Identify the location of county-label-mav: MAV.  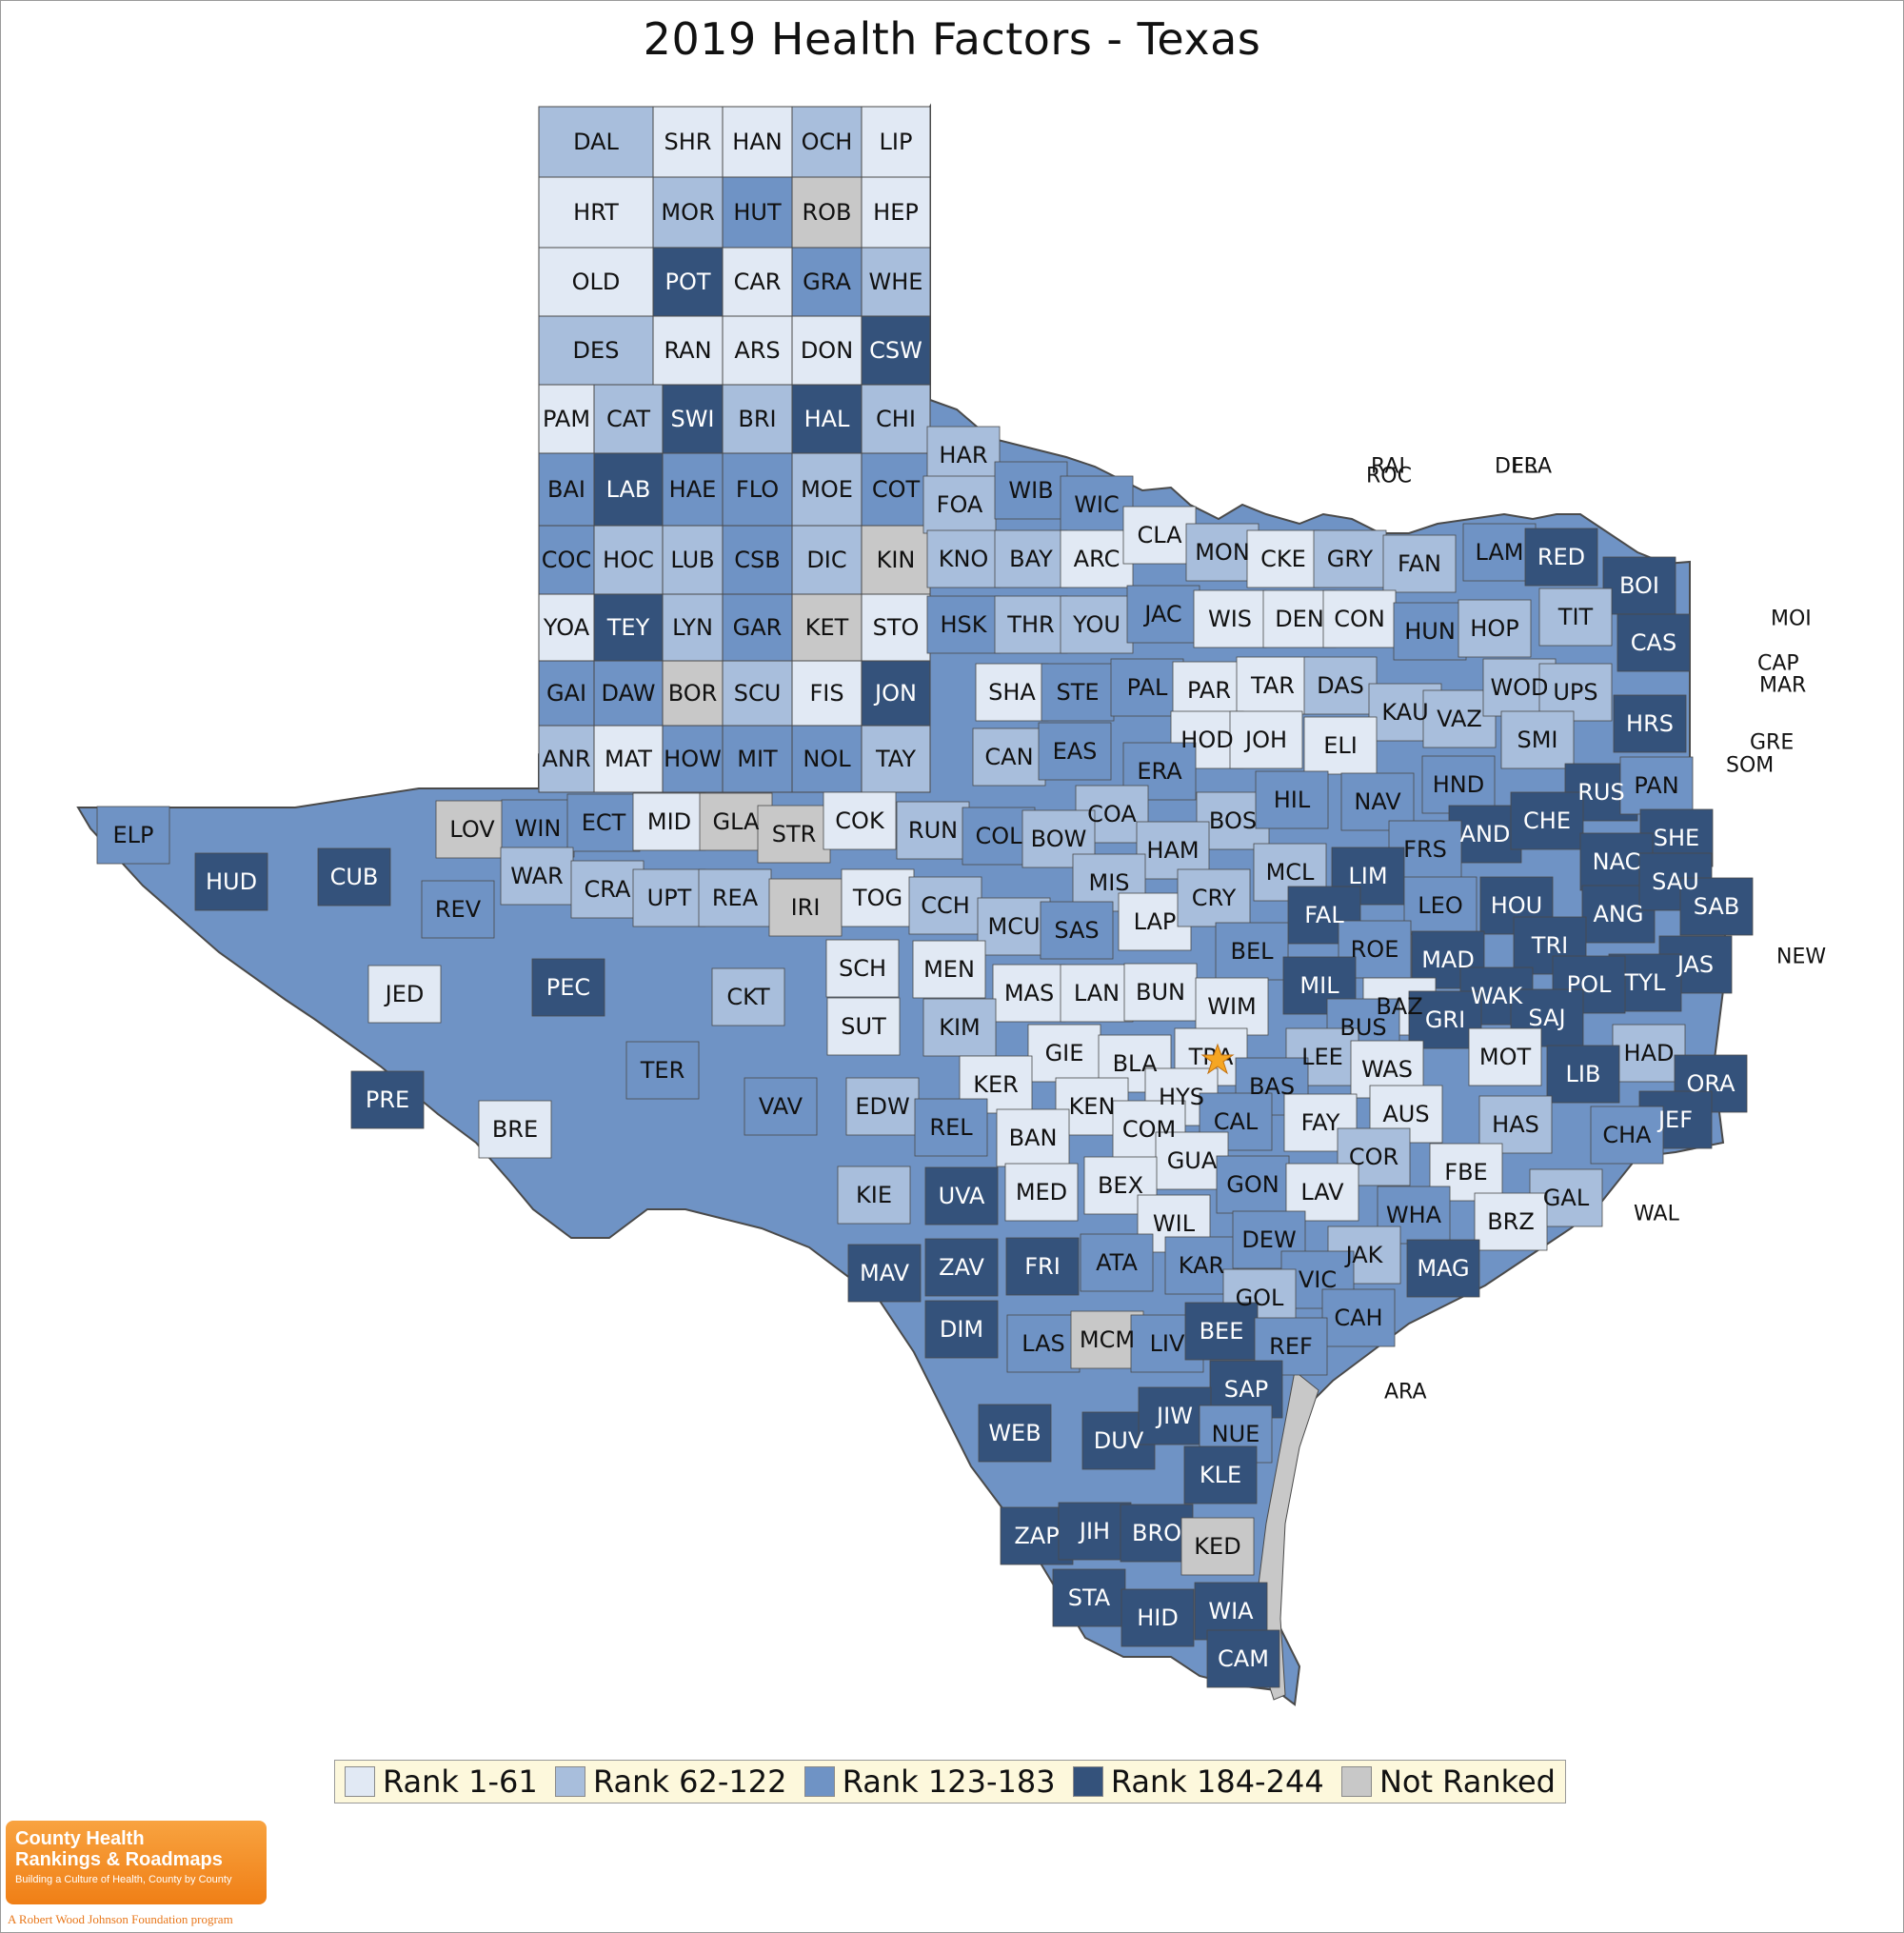
(885, 1273).